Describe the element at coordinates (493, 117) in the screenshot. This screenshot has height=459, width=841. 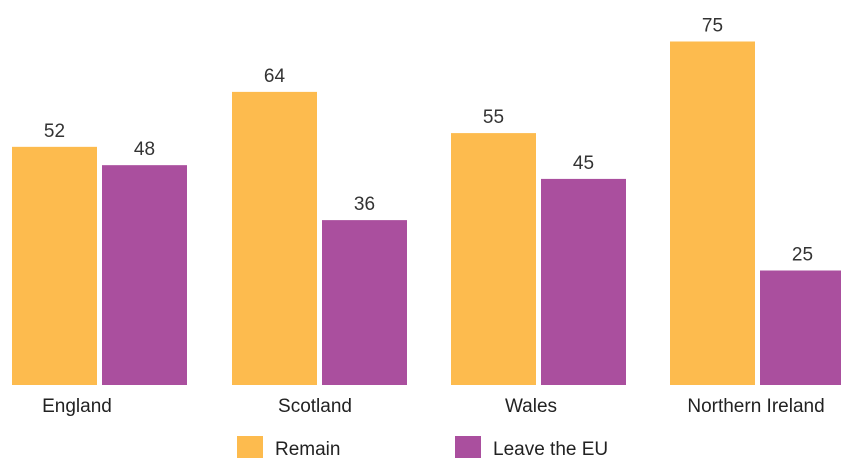
I see `value-label-wales-remain: 55` at that location.